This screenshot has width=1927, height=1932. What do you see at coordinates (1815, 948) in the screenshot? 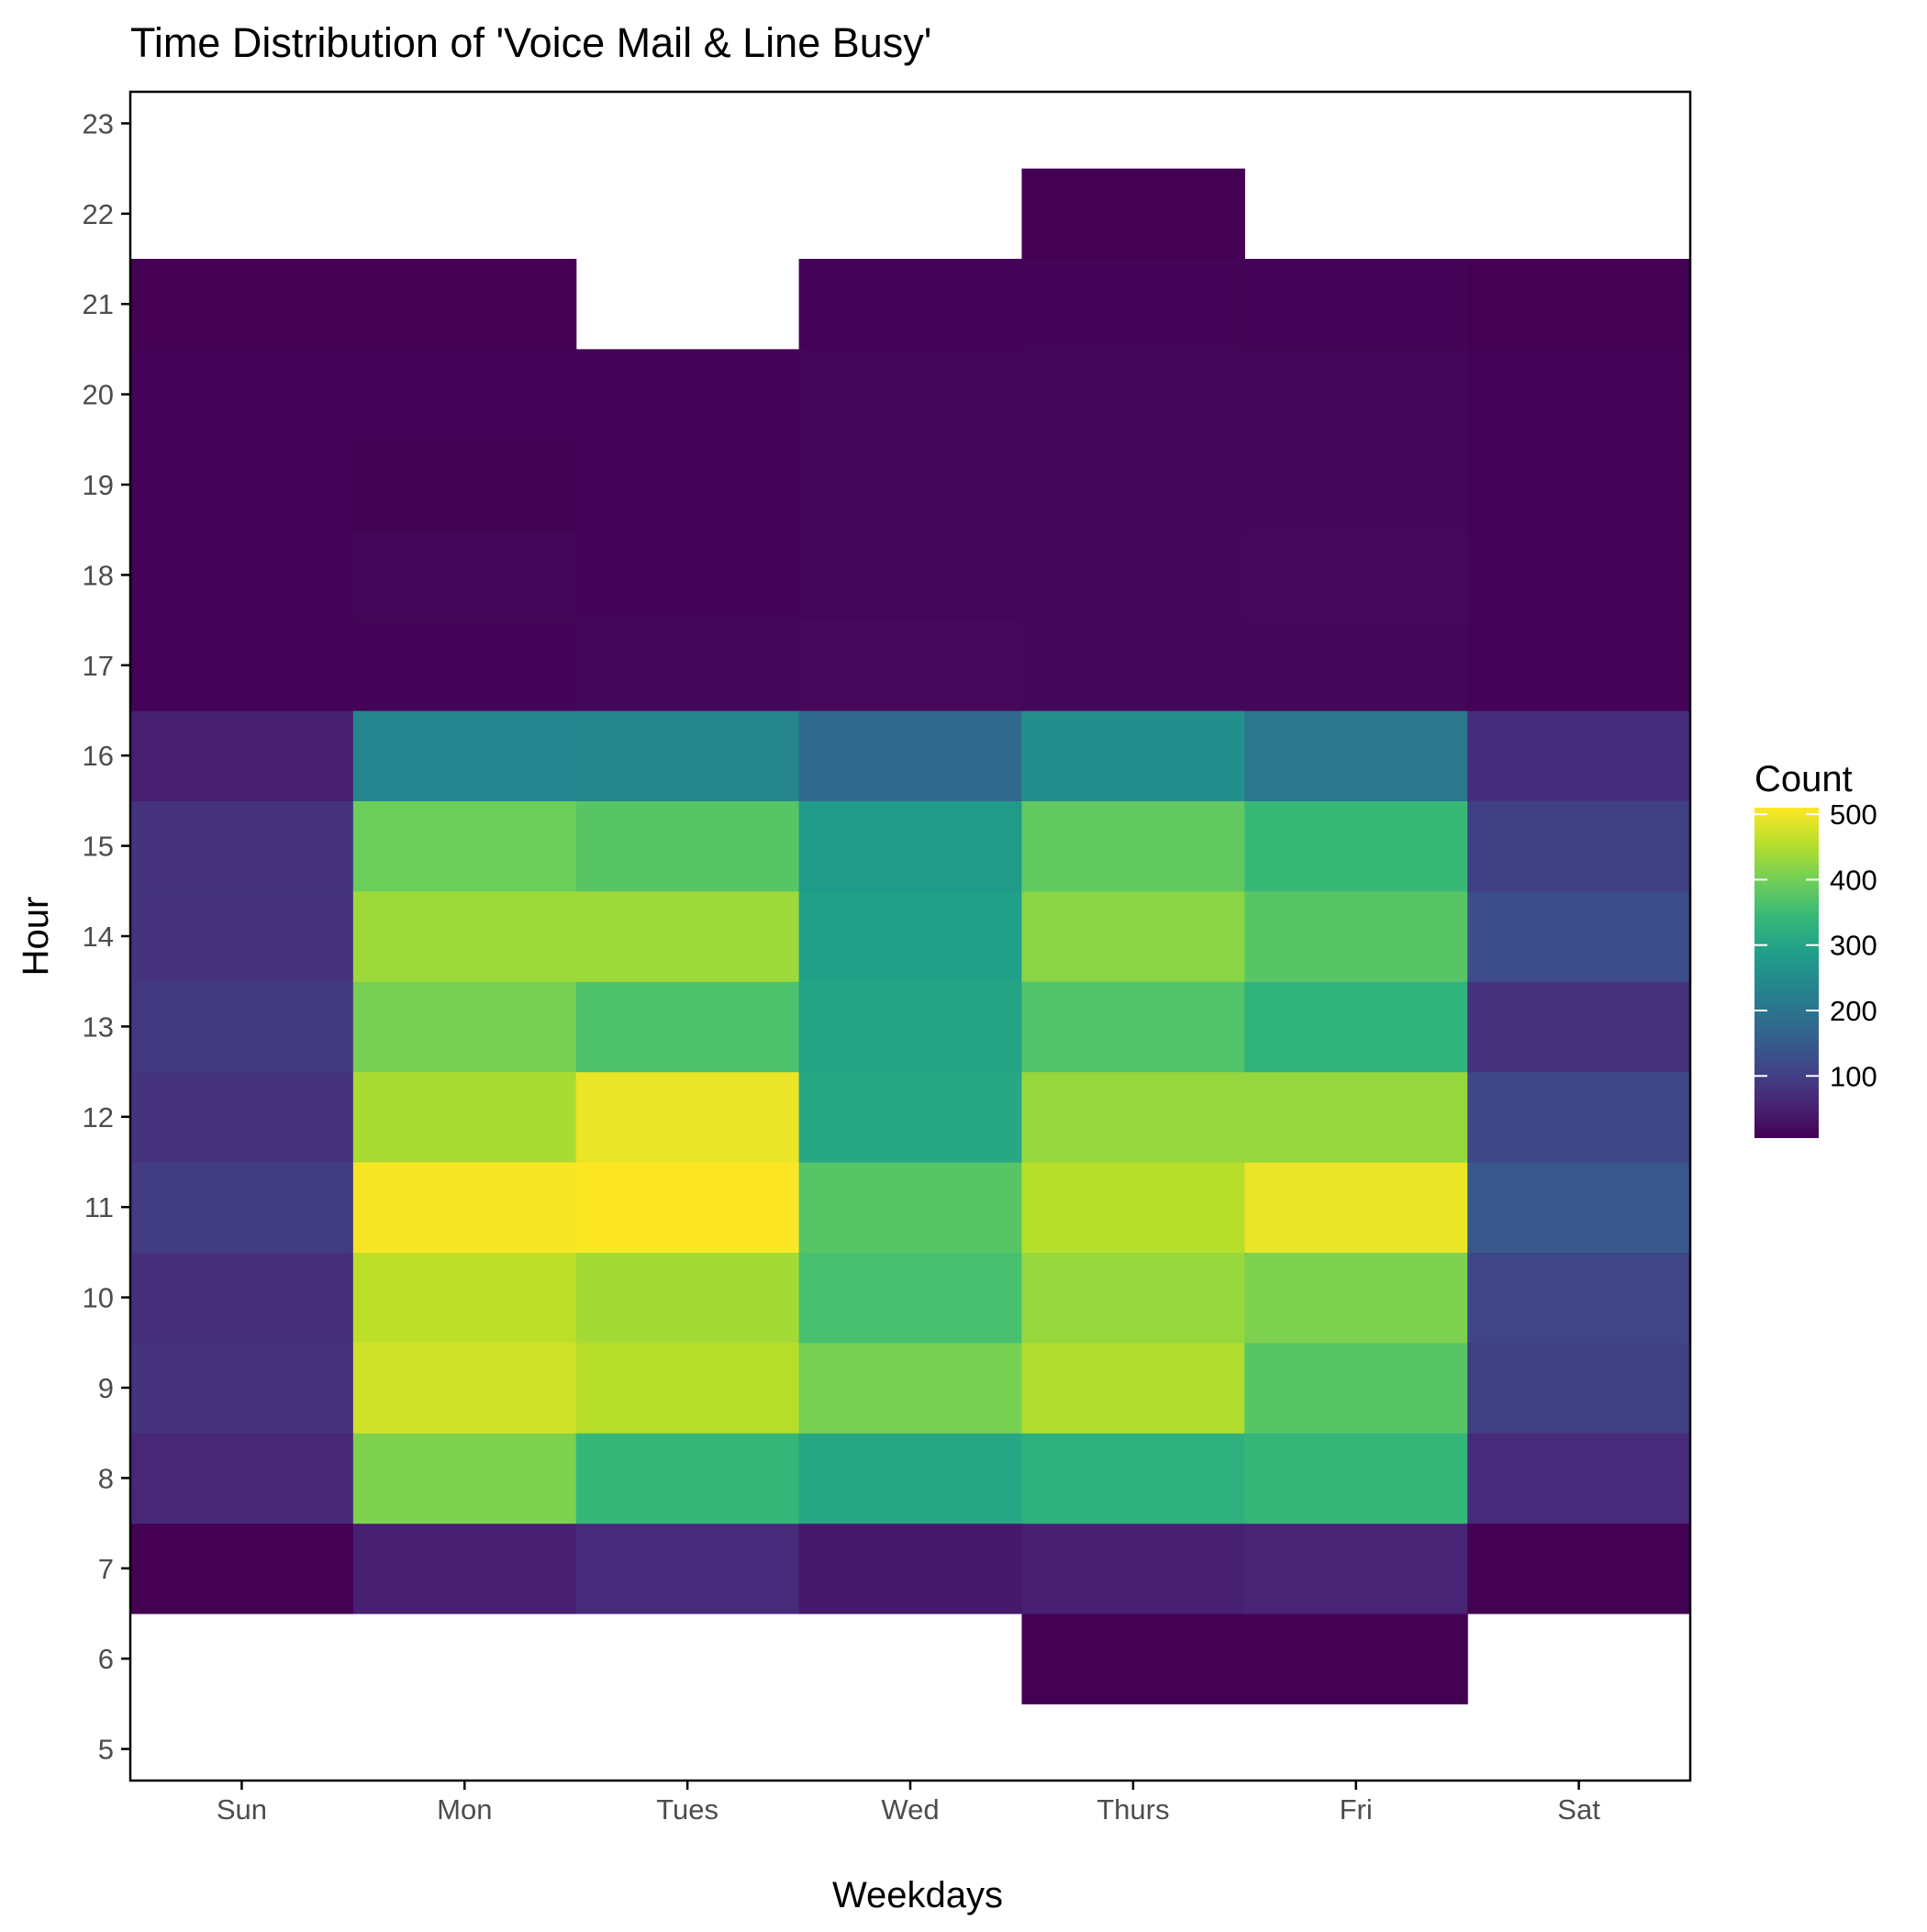
I see `legend: Count 100 200 300 400 500` at bounding box center [1815, 948].